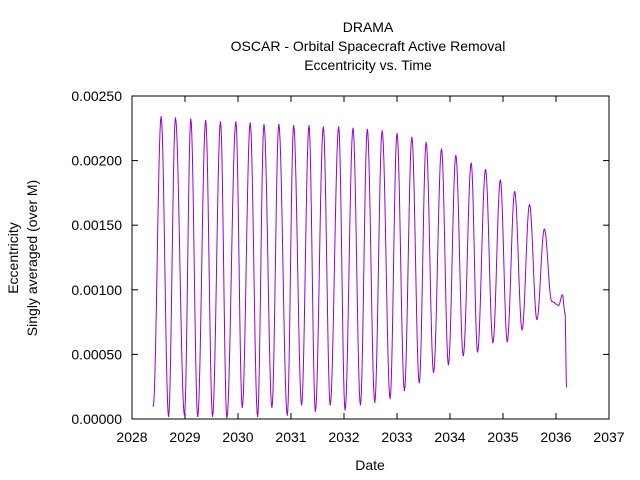 The height and width of the screenshot is (480, 640). I want to click on x-tick-label: 2034, so click(449, 437).